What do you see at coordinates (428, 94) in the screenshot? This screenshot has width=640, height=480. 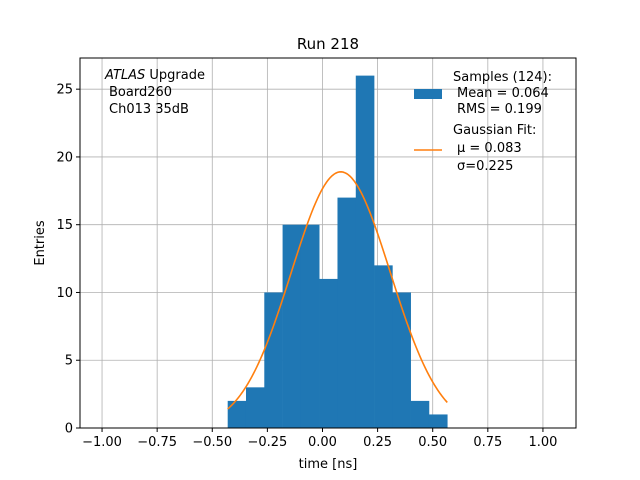 I see `legend-samples-swatch` at bounding box center [428, 94].